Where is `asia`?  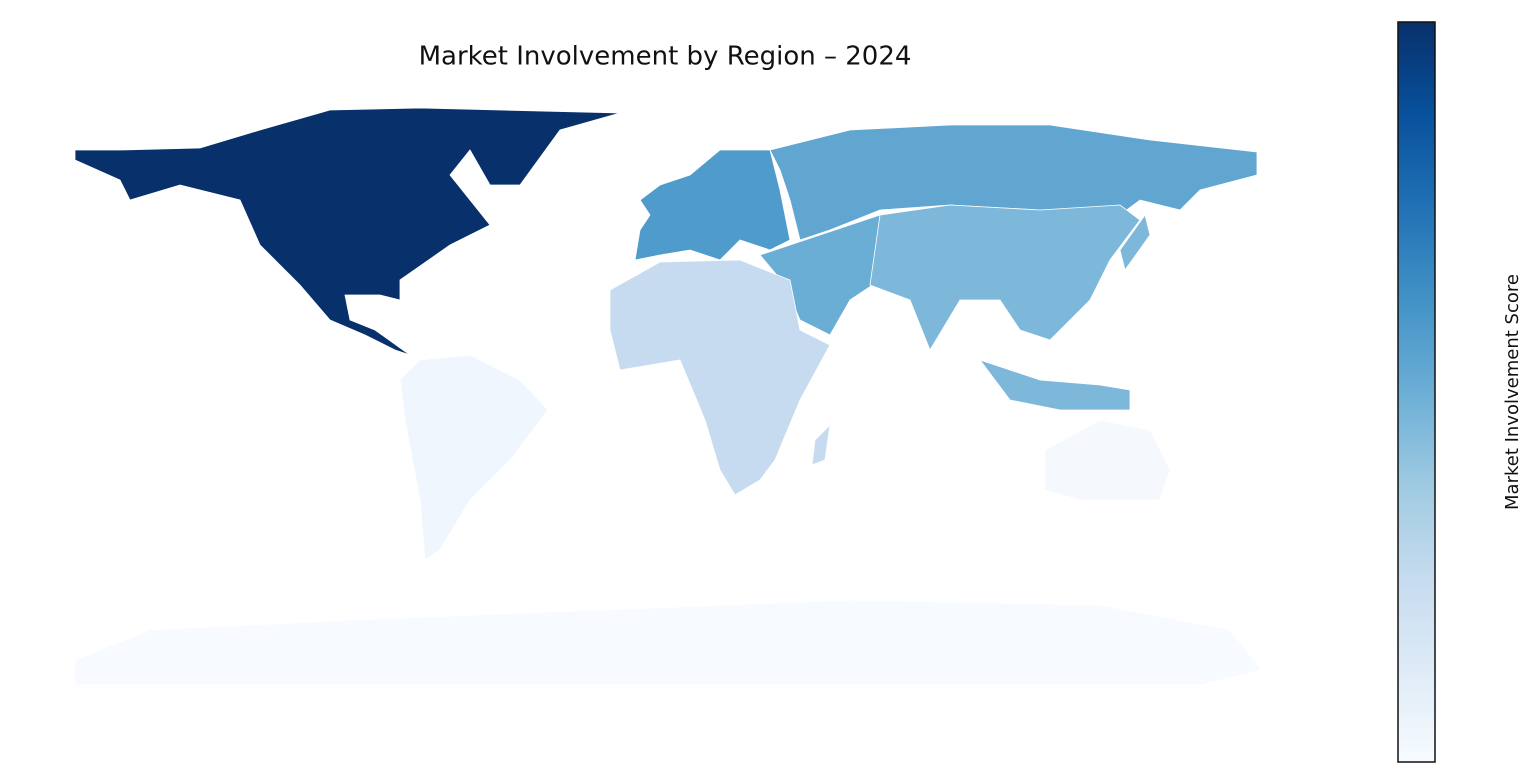
asia is located at coordinates (1005, 277).